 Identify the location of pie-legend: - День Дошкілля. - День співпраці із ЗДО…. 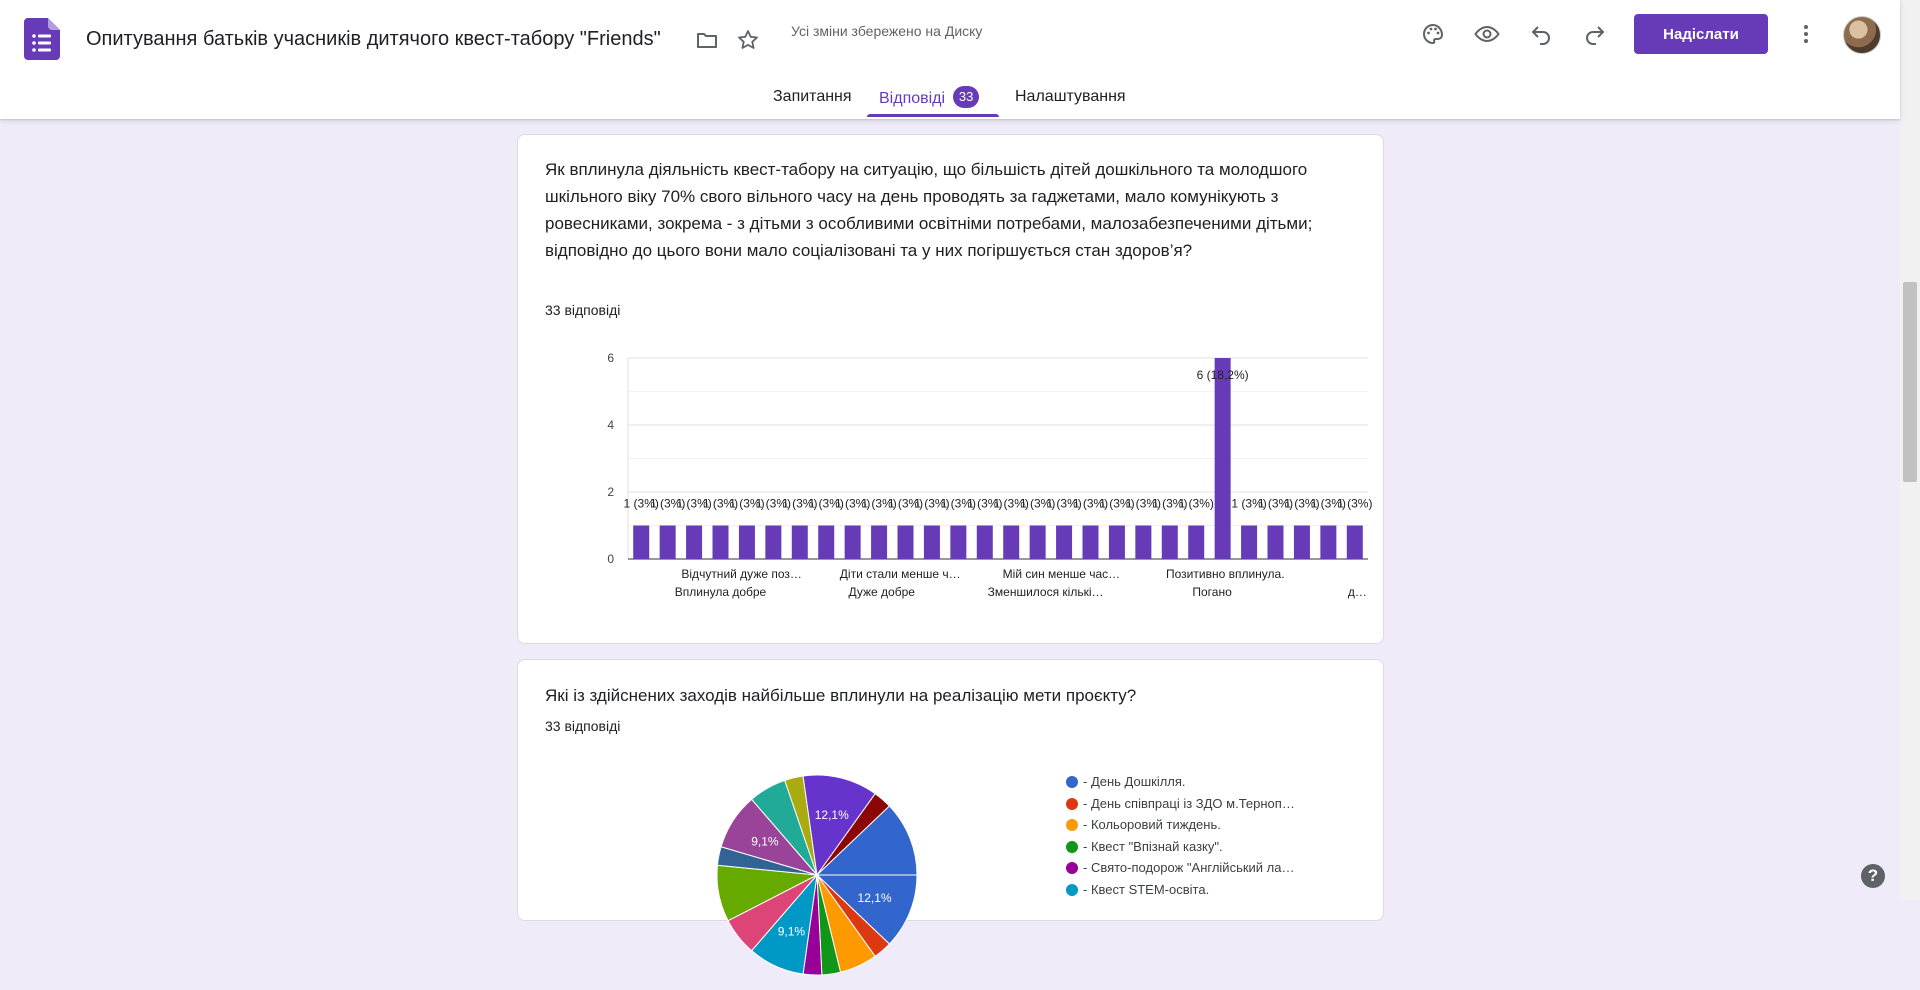
(1216, 837).